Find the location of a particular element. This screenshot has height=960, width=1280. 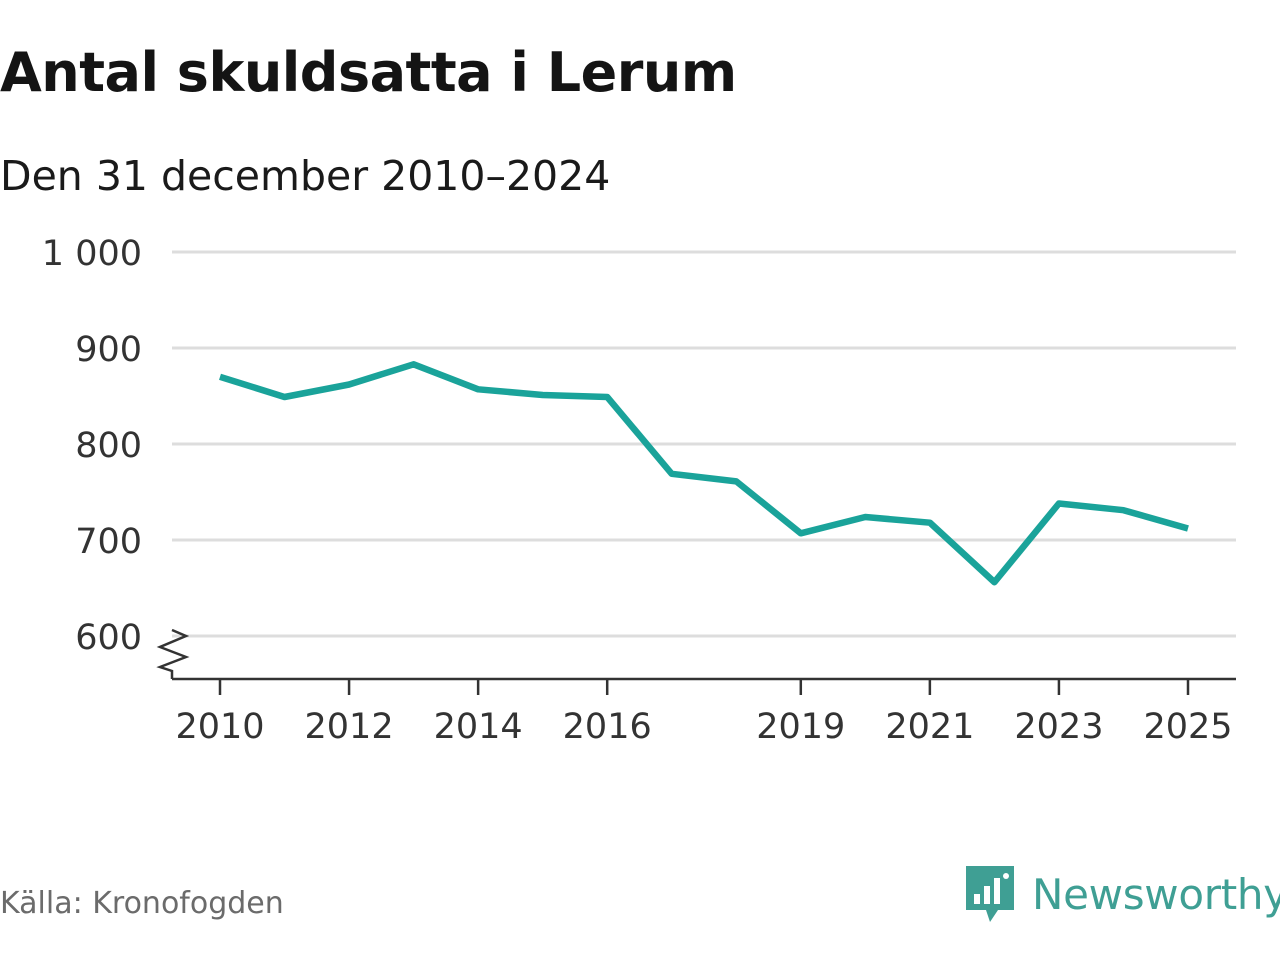

y-tick-label: 900 is located at coordinates (108, 350).